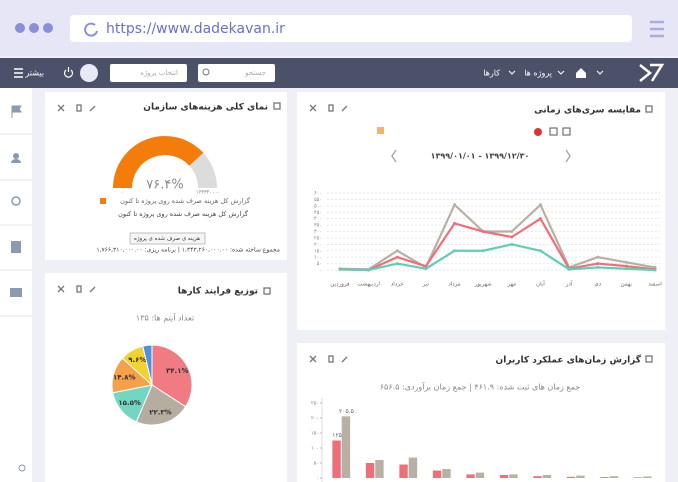 This screenshot has height=482, width=678. What do you see at coordinates (16, 201) in the screenshot?
I see `bulb-icon` at bounding box center [16, 201].